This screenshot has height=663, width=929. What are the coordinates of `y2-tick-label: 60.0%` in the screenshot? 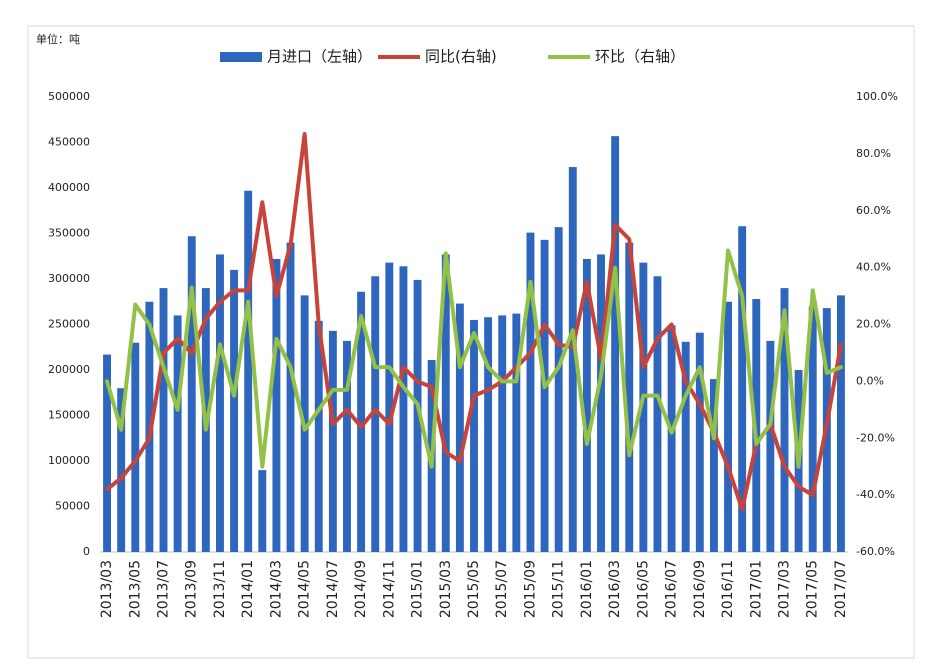 It's located at (873, 210).